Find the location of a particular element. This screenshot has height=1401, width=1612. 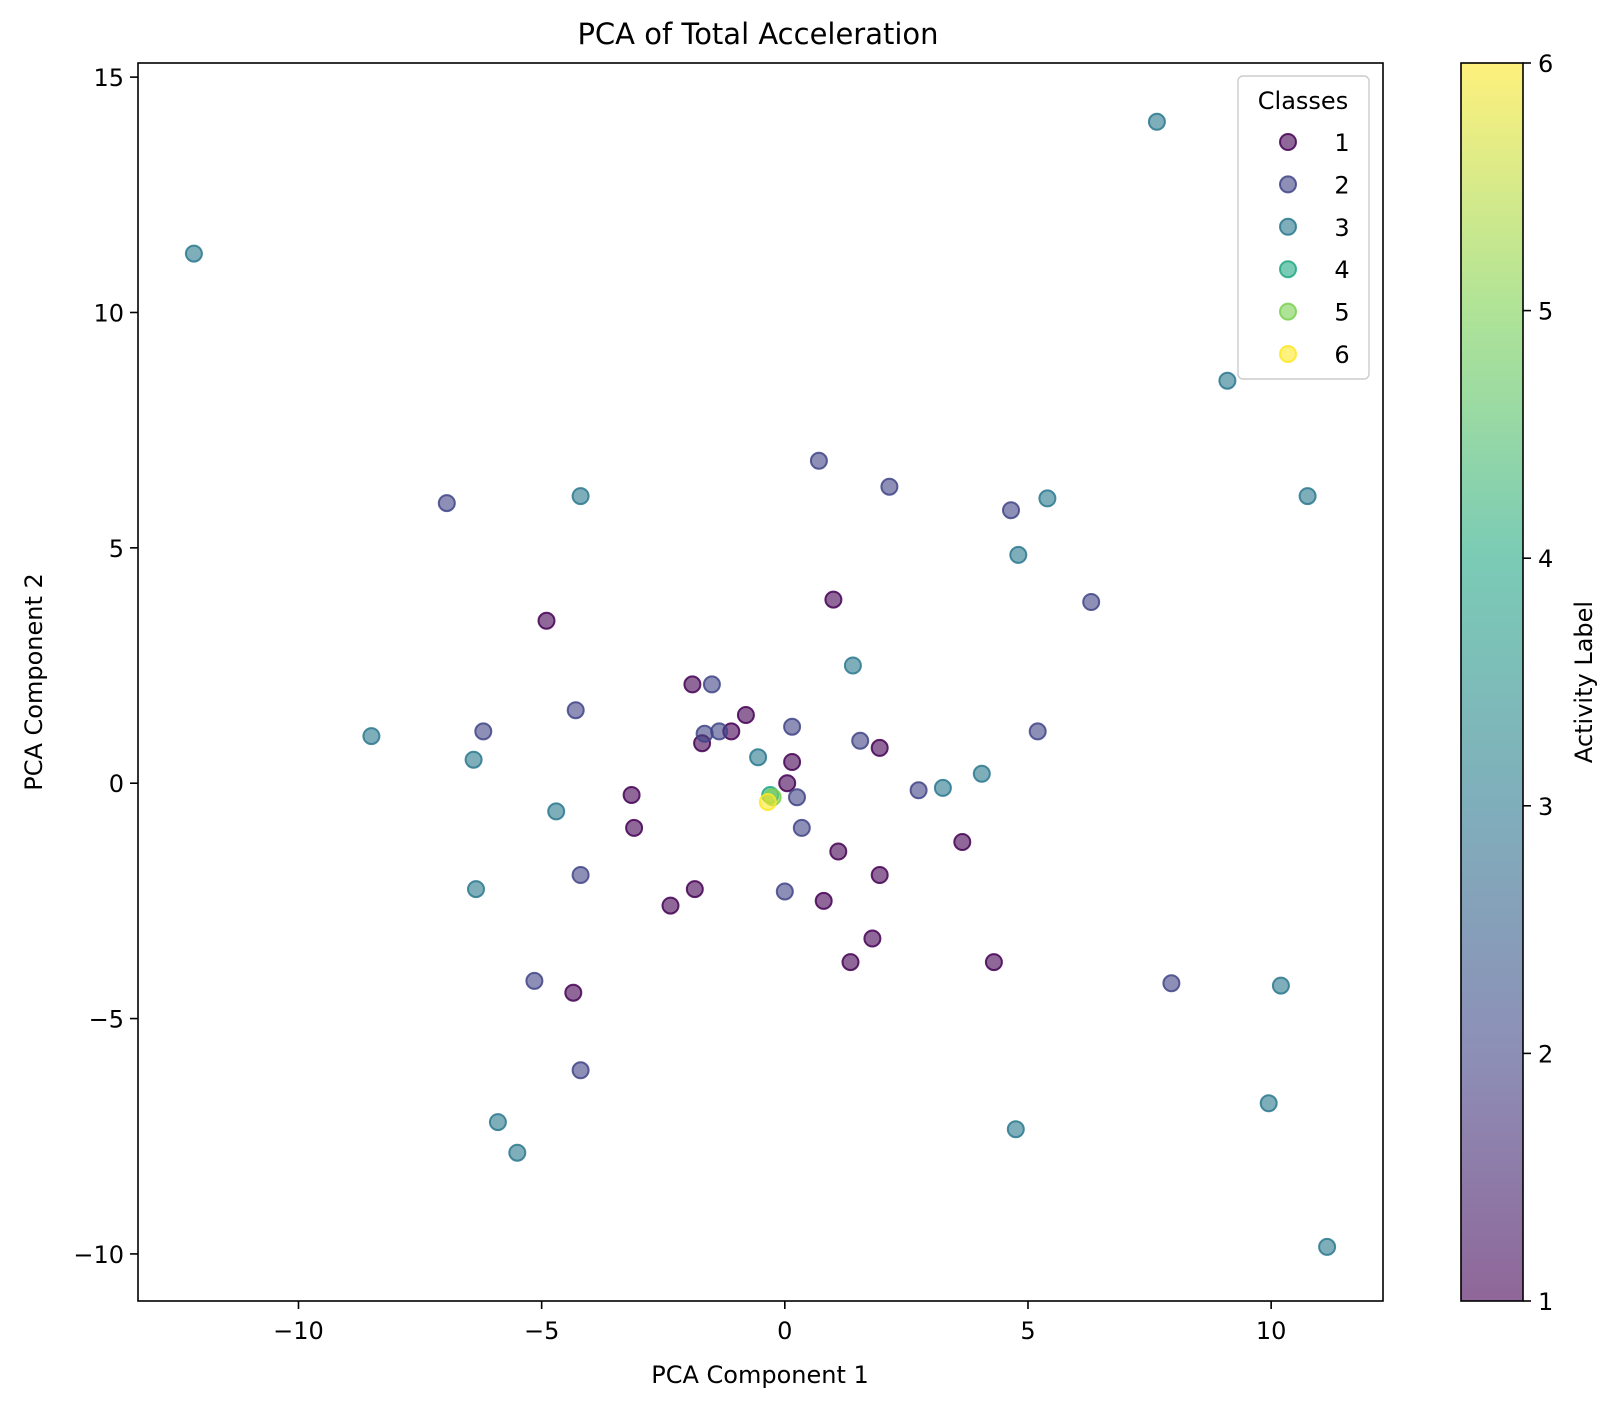

y-axis-ticks: −10 −5 0 5 10 15 is located at coordinates (105, 666).